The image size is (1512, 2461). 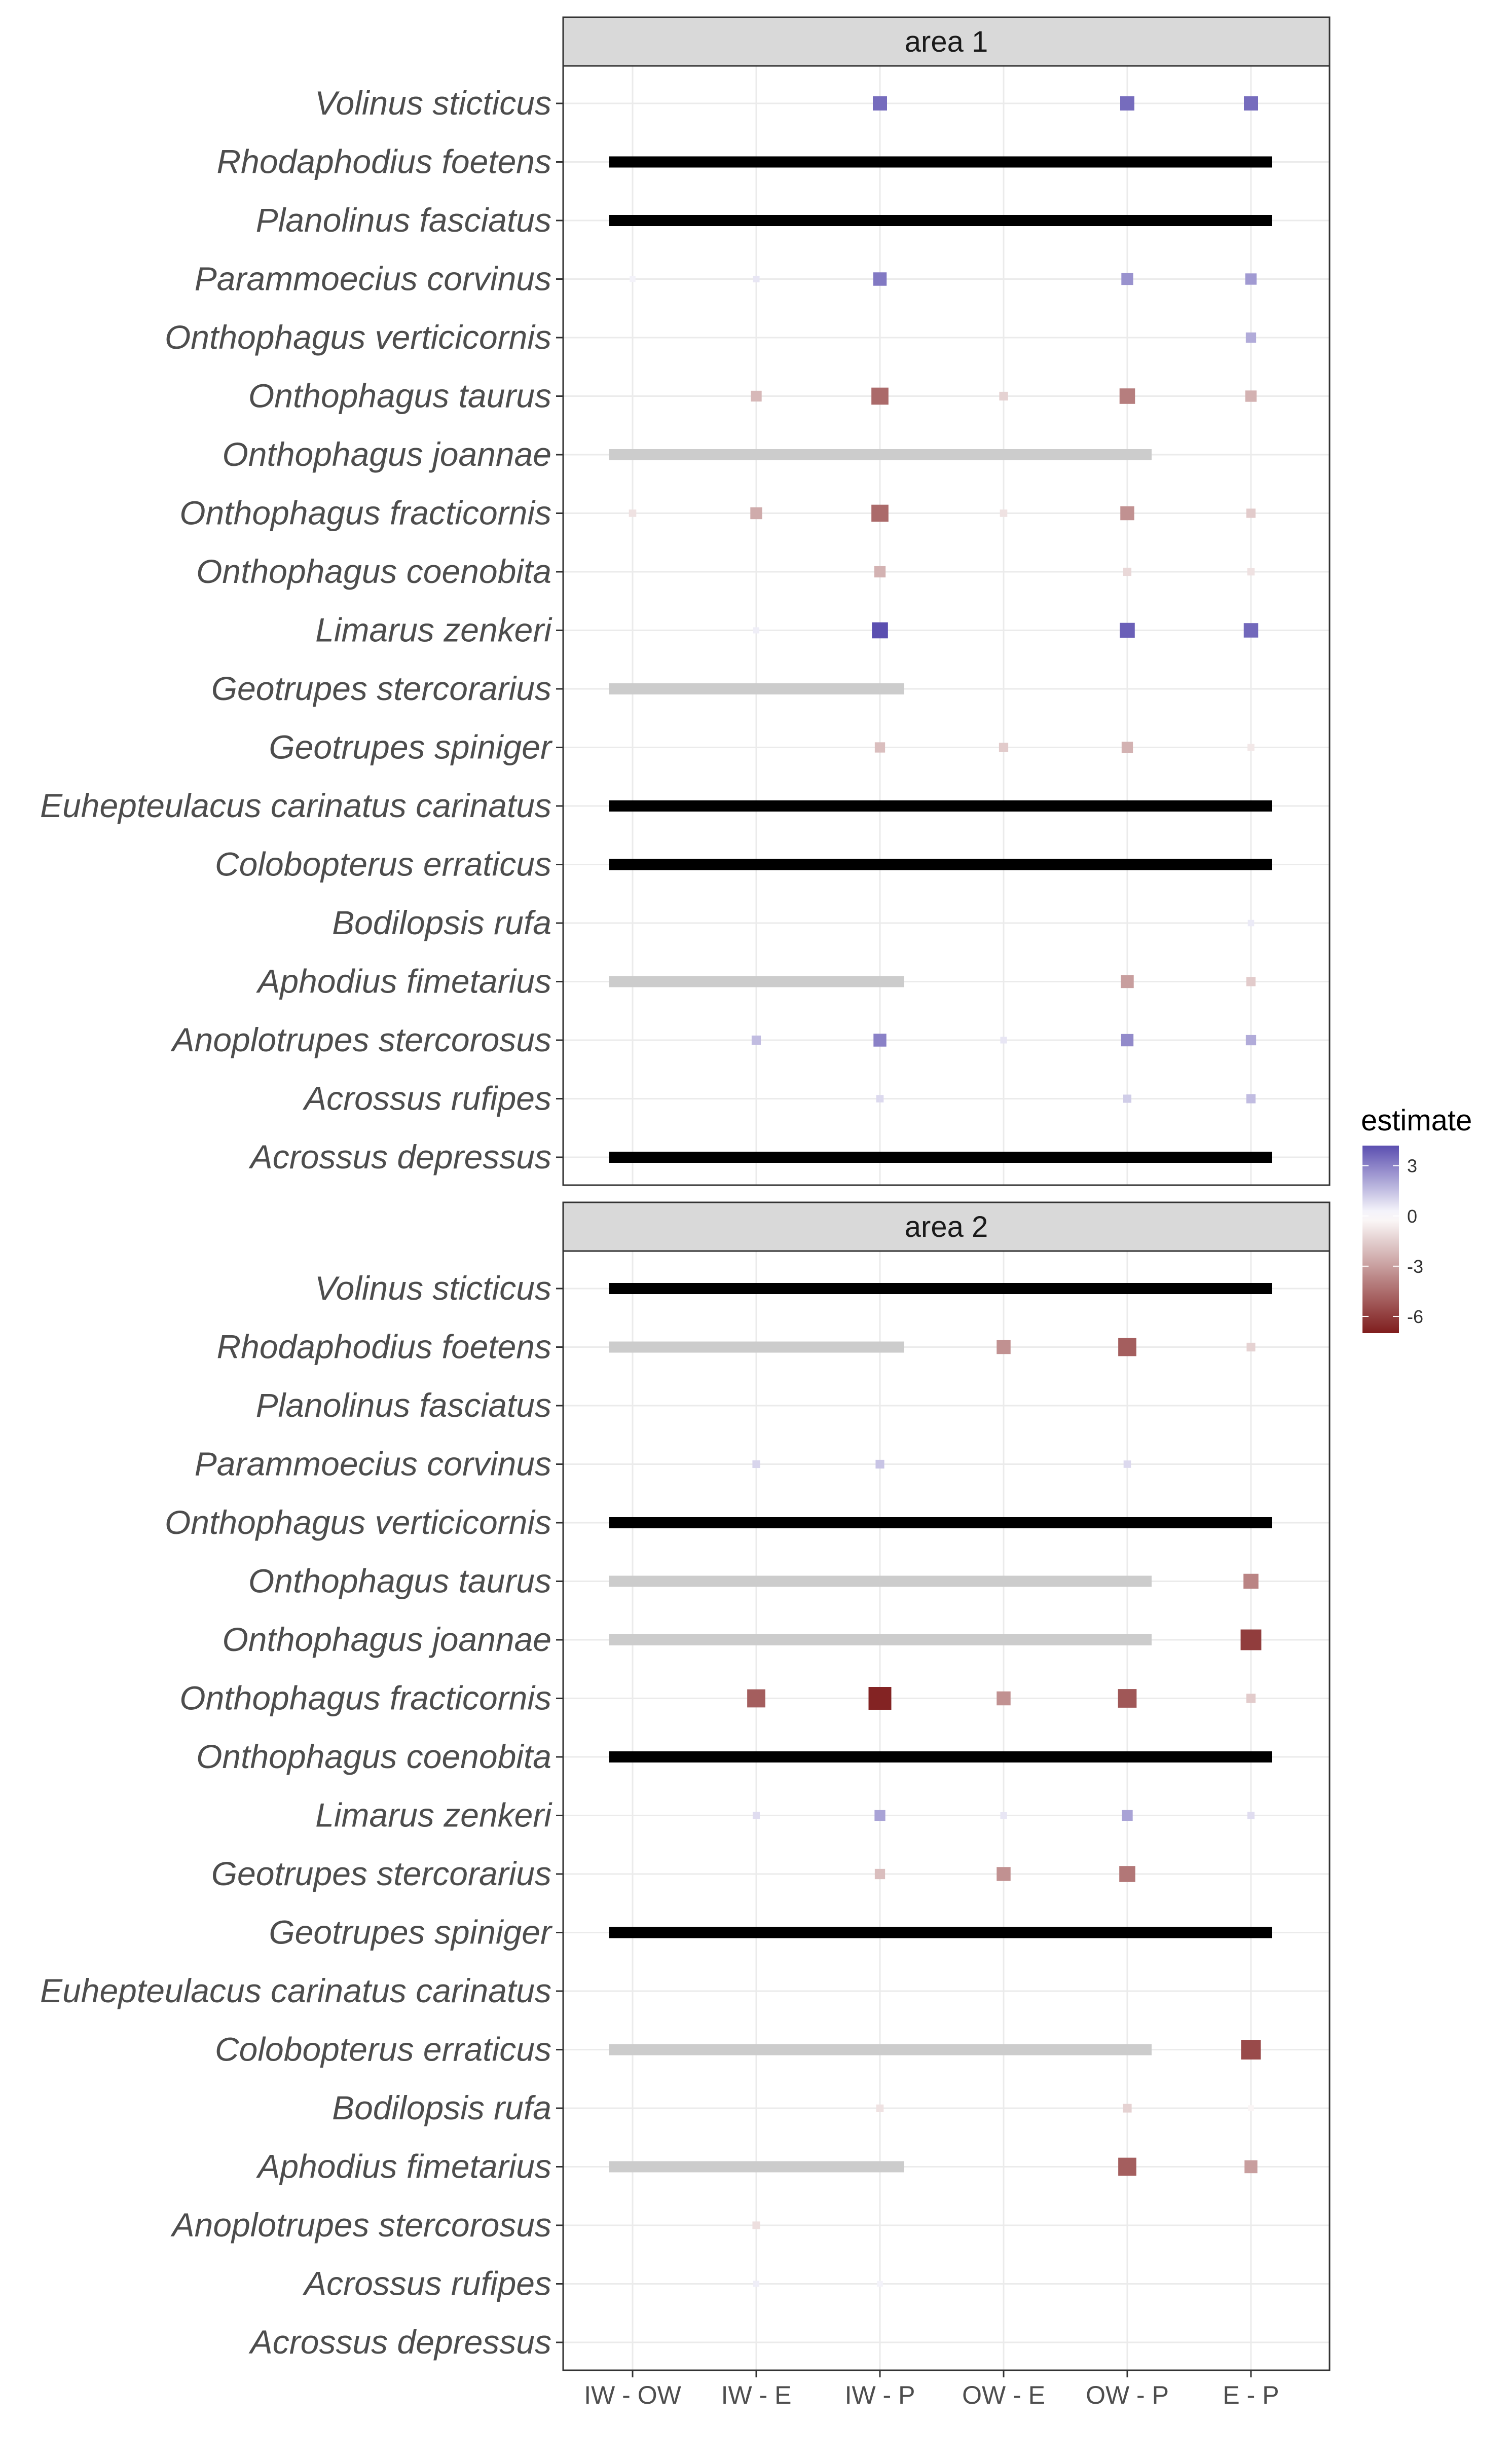 I want to click on legend-tick-label: 3, so click(x=1412, y=1166).